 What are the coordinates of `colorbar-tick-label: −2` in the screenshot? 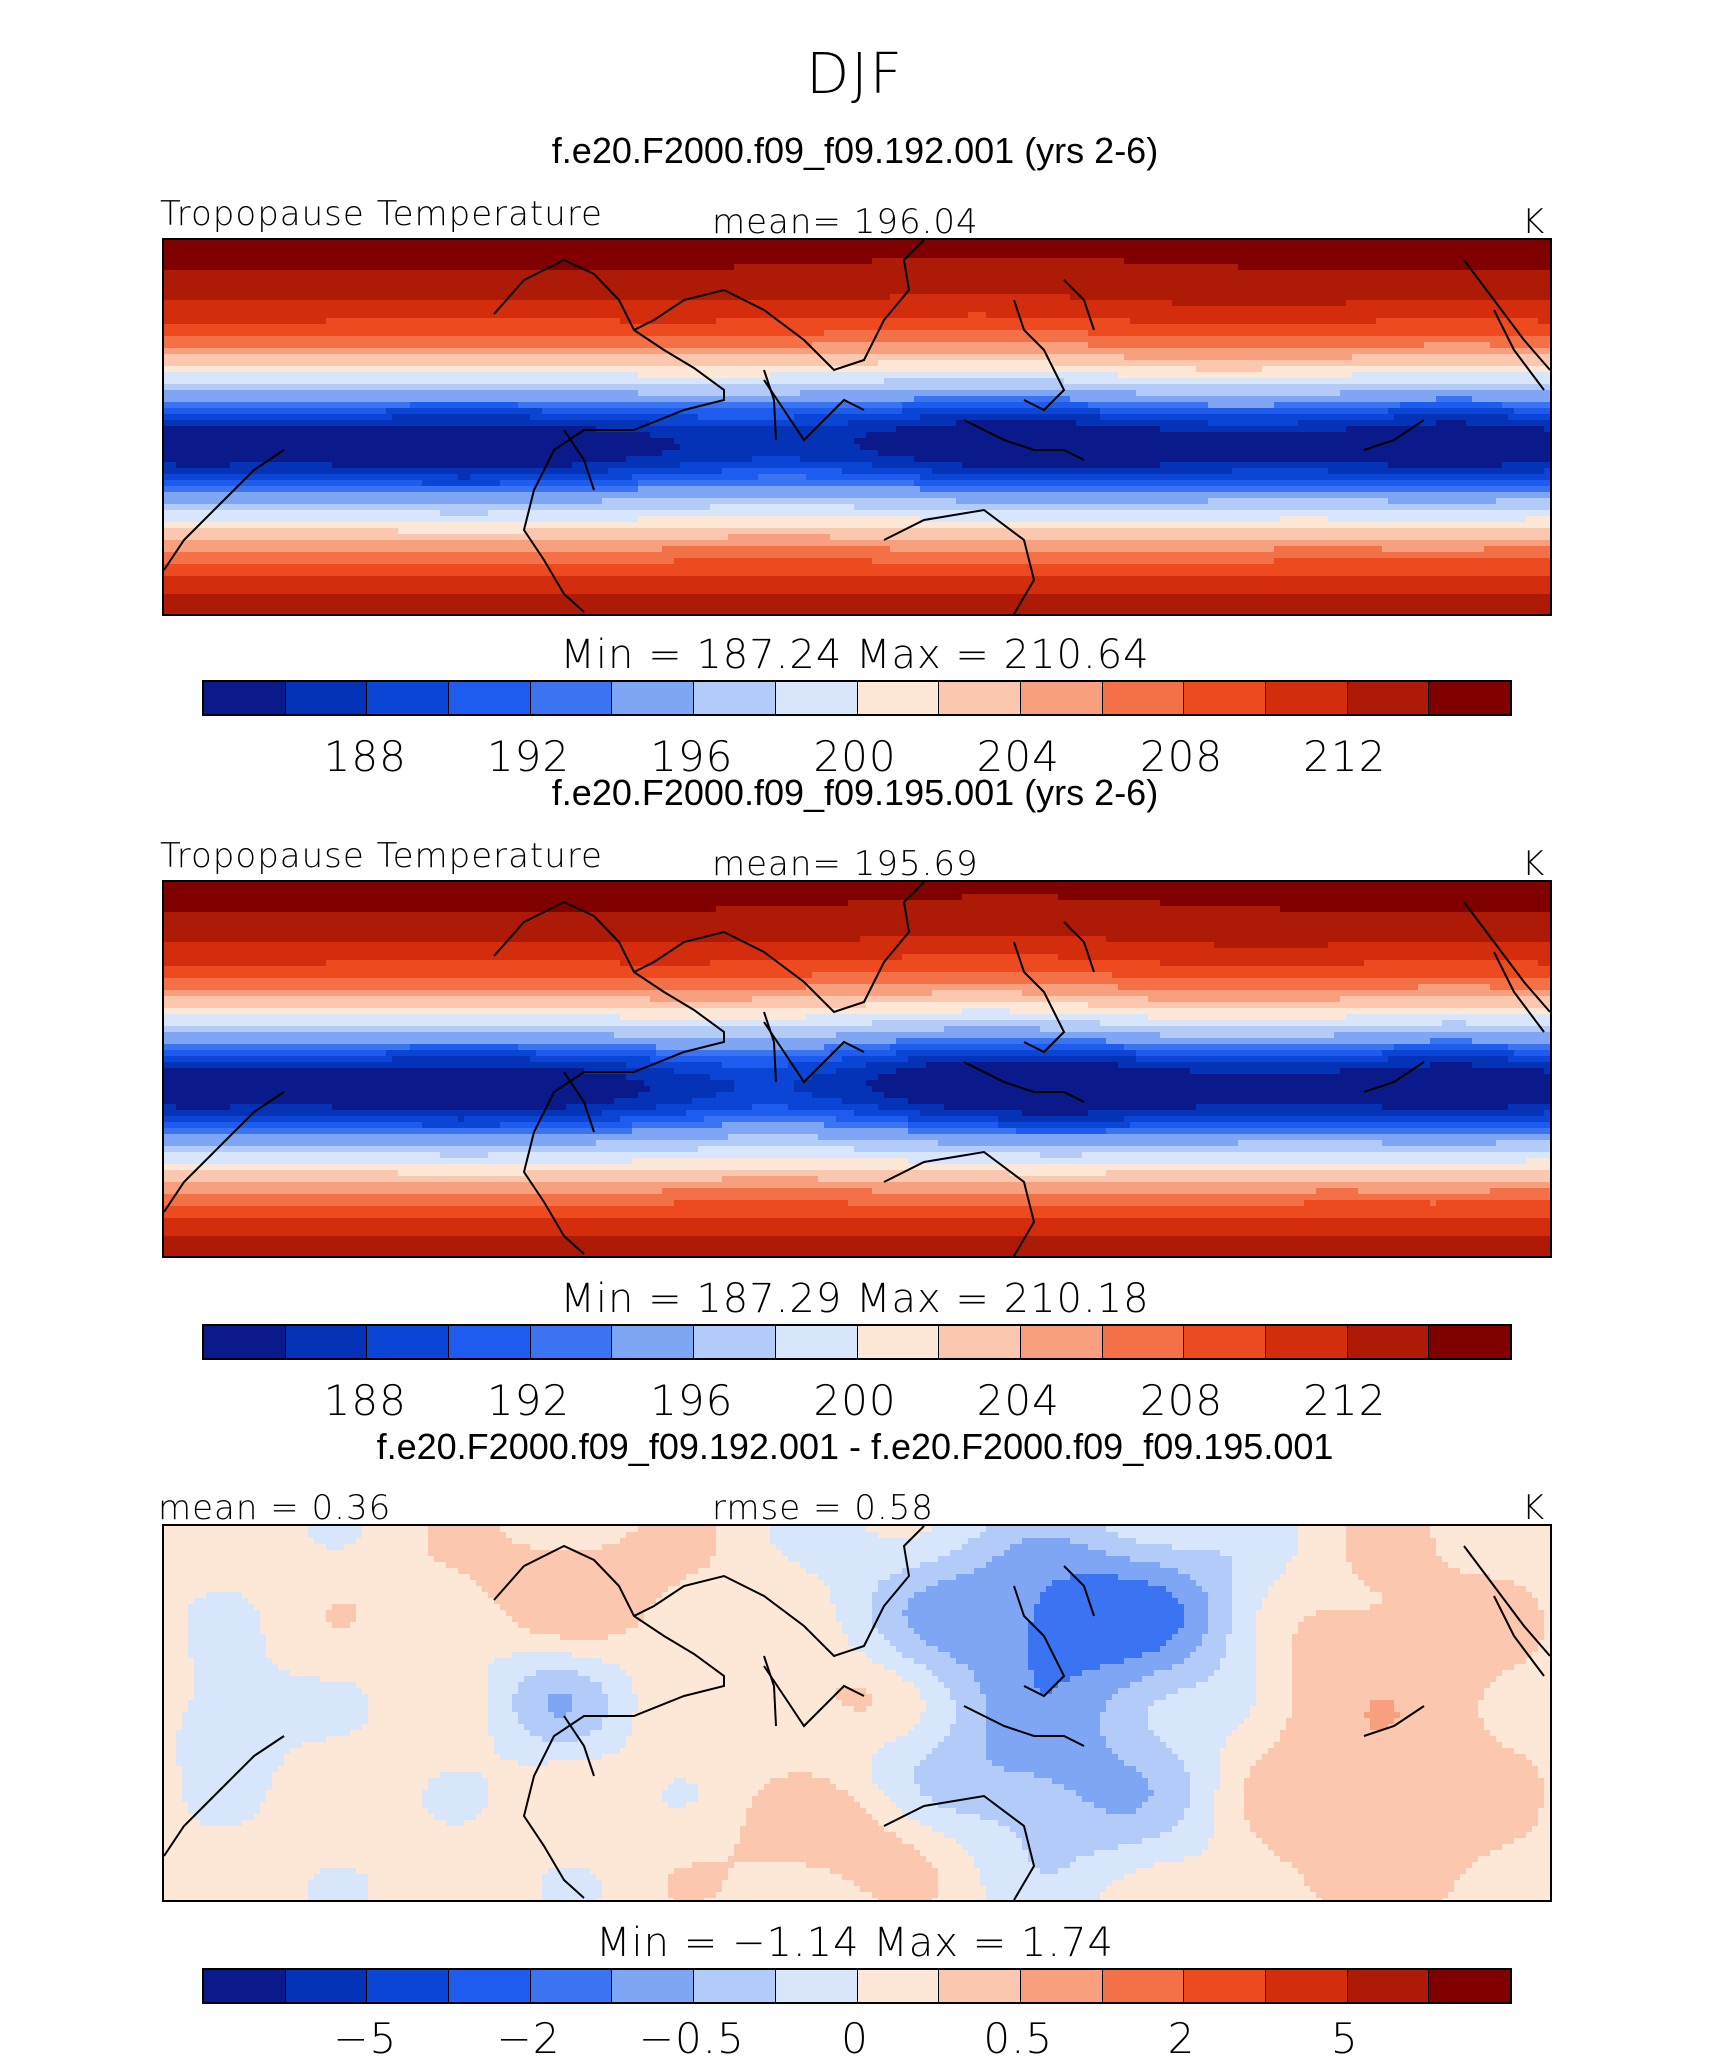 It's located at (529, 2038).